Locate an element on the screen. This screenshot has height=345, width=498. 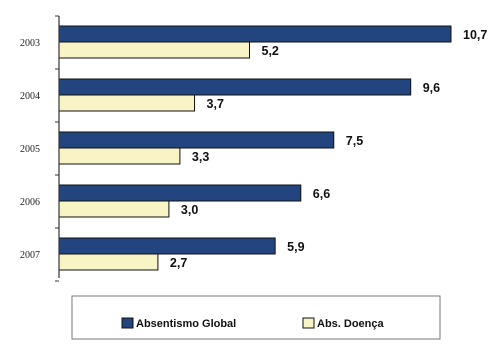
data-label-absentismo-global-2004: 9,6 is located at coordinates (431, 88).